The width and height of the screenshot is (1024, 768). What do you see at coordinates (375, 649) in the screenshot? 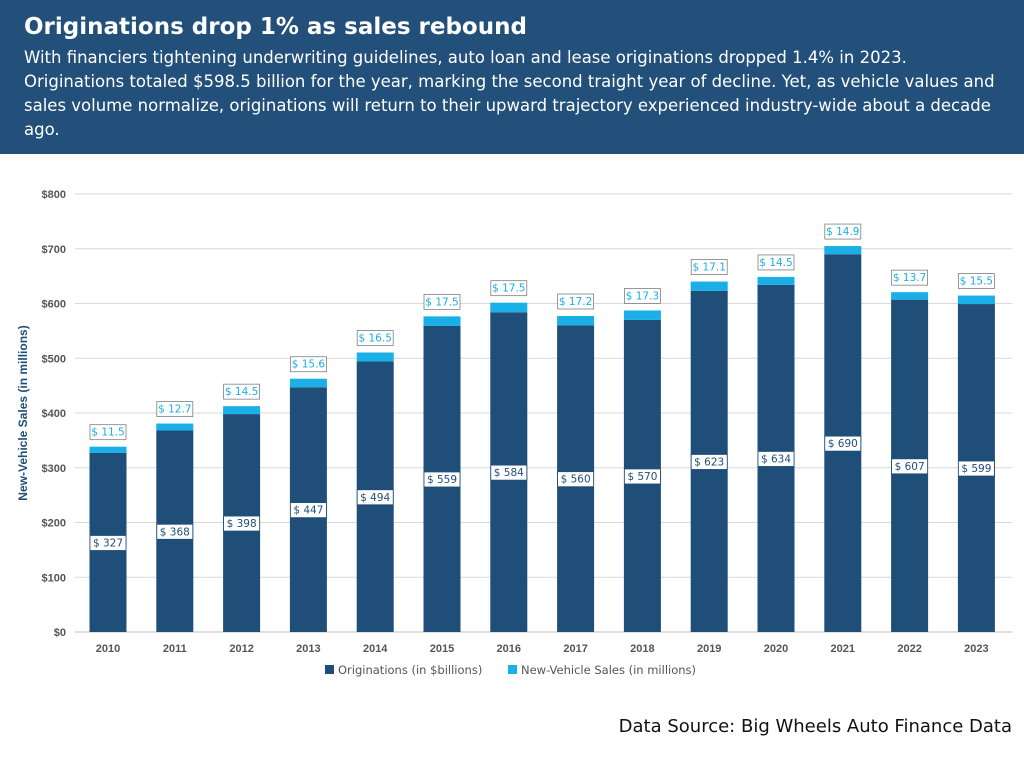
I see `x-tick-label: 2014` at bounding box center [375, 649].